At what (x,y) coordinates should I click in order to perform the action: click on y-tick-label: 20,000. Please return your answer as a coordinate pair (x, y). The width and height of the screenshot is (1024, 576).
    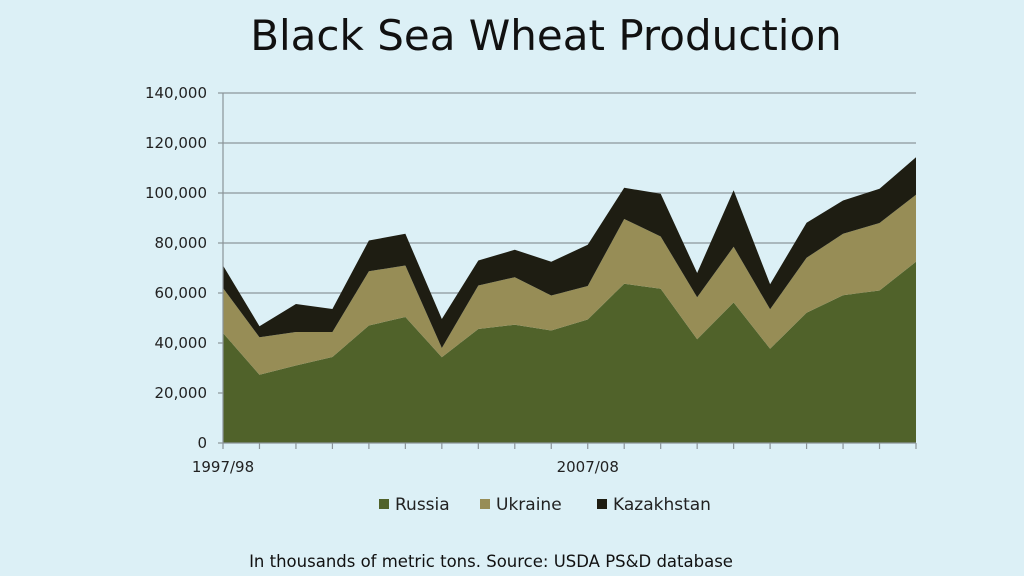
    Looking at the image, I should click on (181, 393).